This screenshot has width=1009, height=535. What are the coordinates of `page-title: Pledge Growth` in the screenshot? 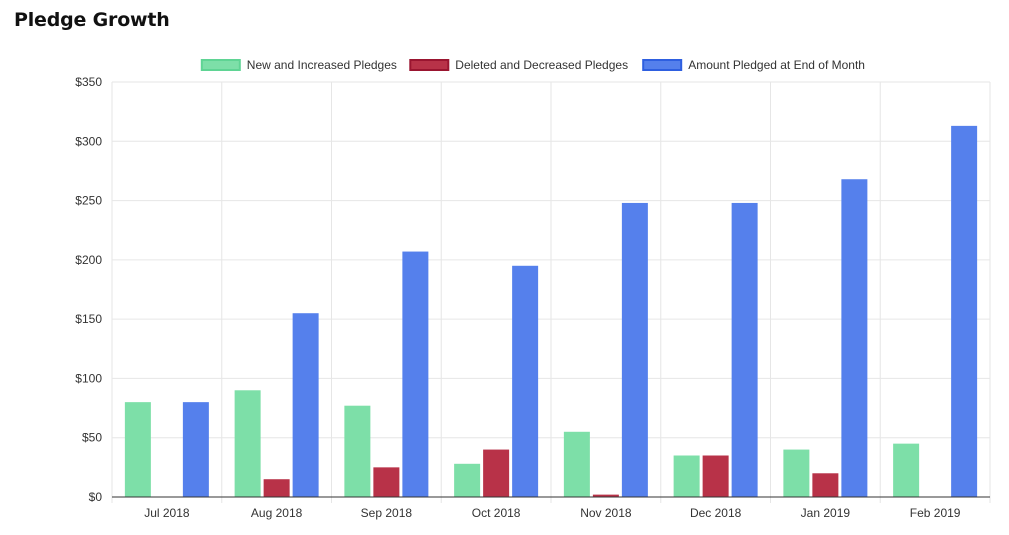 It's located at (92, 20).